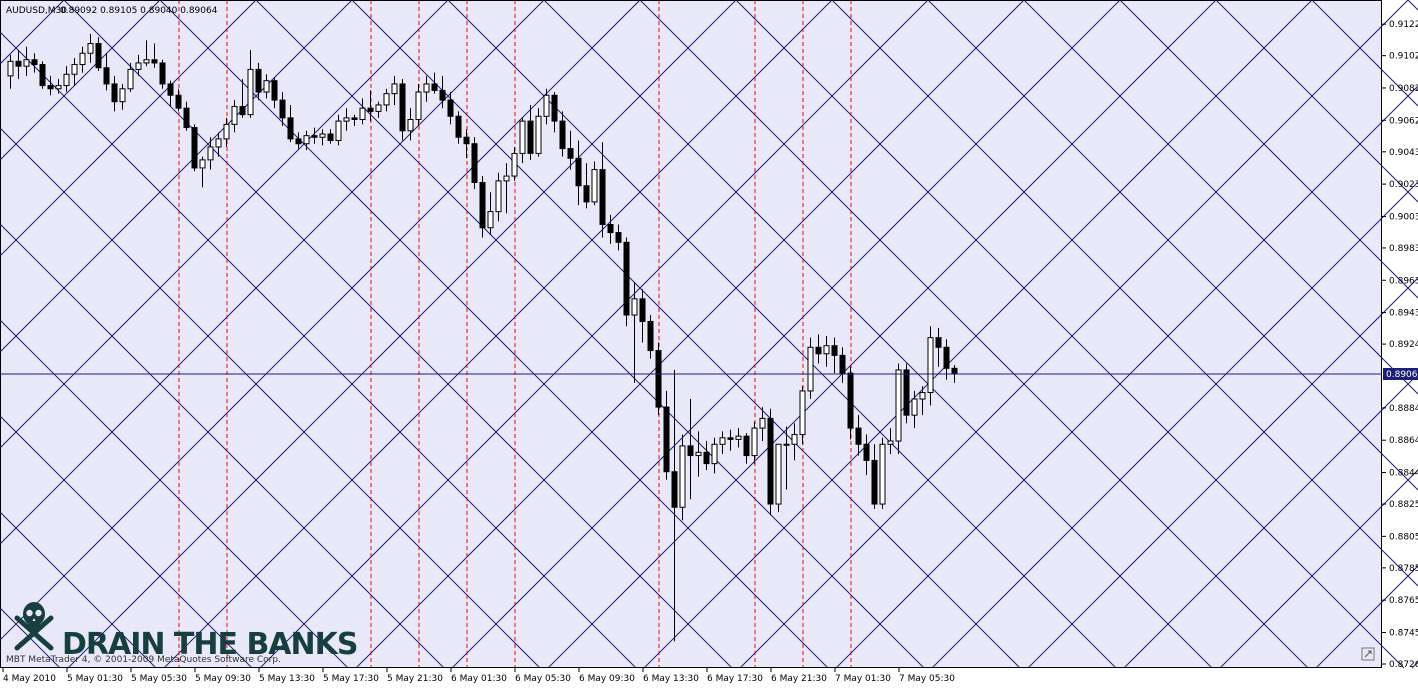 The width and height of the screenshot is (1418, 689). What do you see at coordinates (479, 679) in the screenshot?
I see `time-tick-label: 6 May 01:30` at bounding box center [479, 679].